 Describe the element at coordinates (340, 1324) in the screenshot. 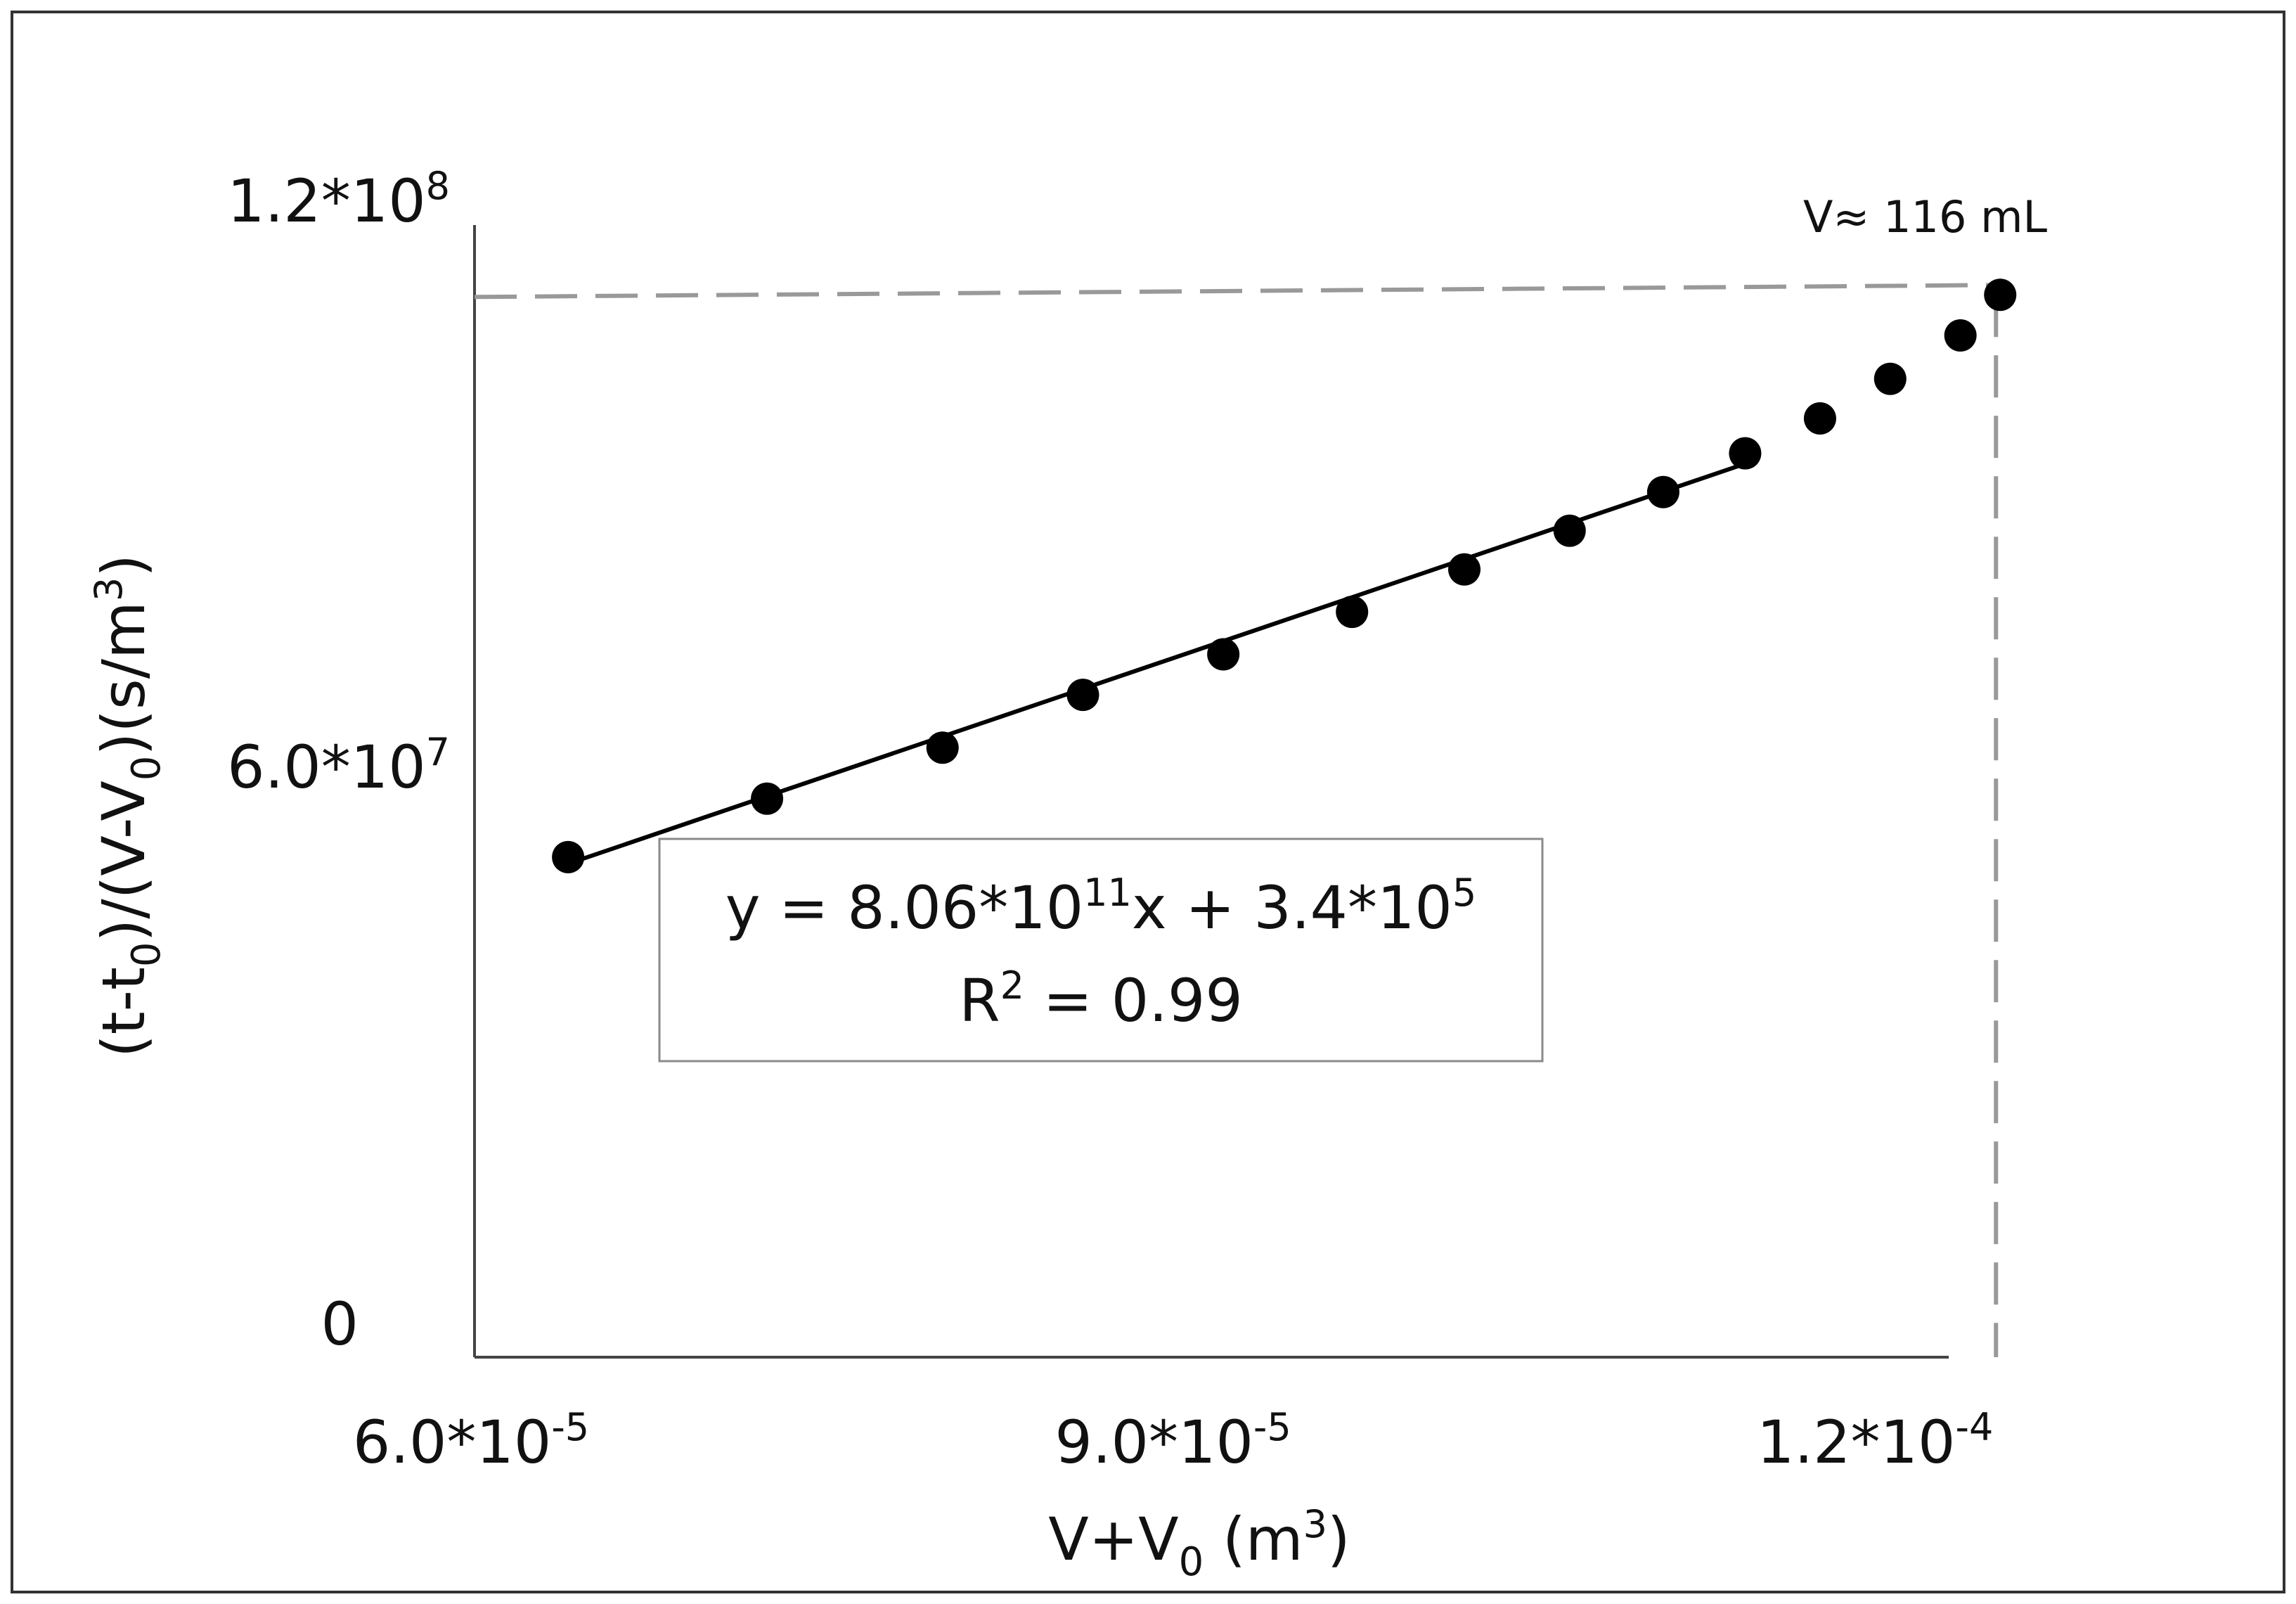

I see `y-tick-label: 0` at that location.